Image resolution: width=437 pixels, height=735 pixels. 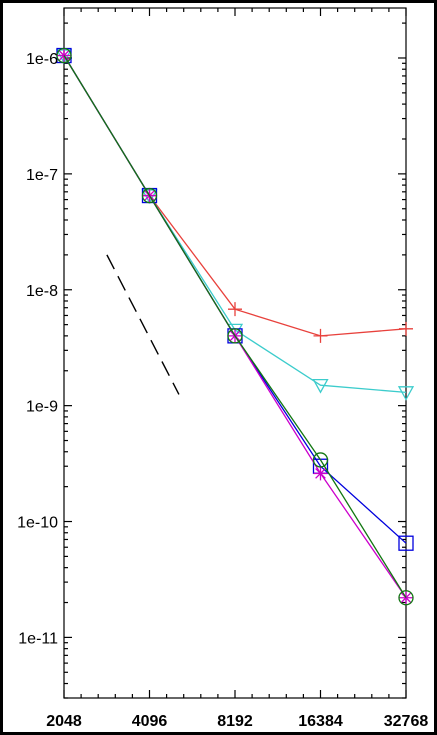 I want to click on y-tick-label: 1e-6, so click(x=42, y=59).